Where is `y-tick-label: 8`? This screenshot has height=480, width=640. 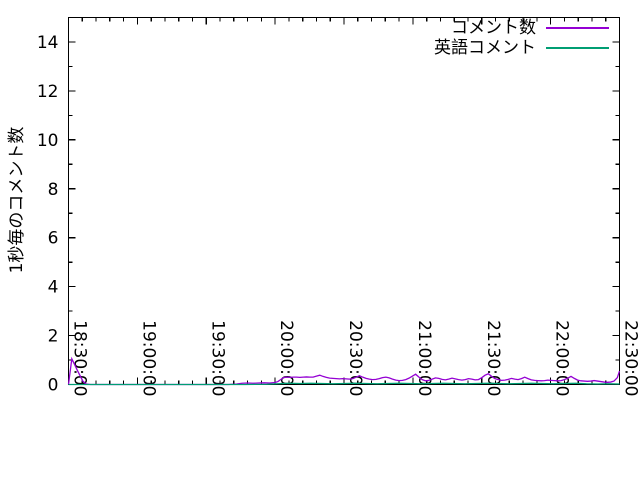 y-tick-label: 8 is located at coordinates (53, 190).